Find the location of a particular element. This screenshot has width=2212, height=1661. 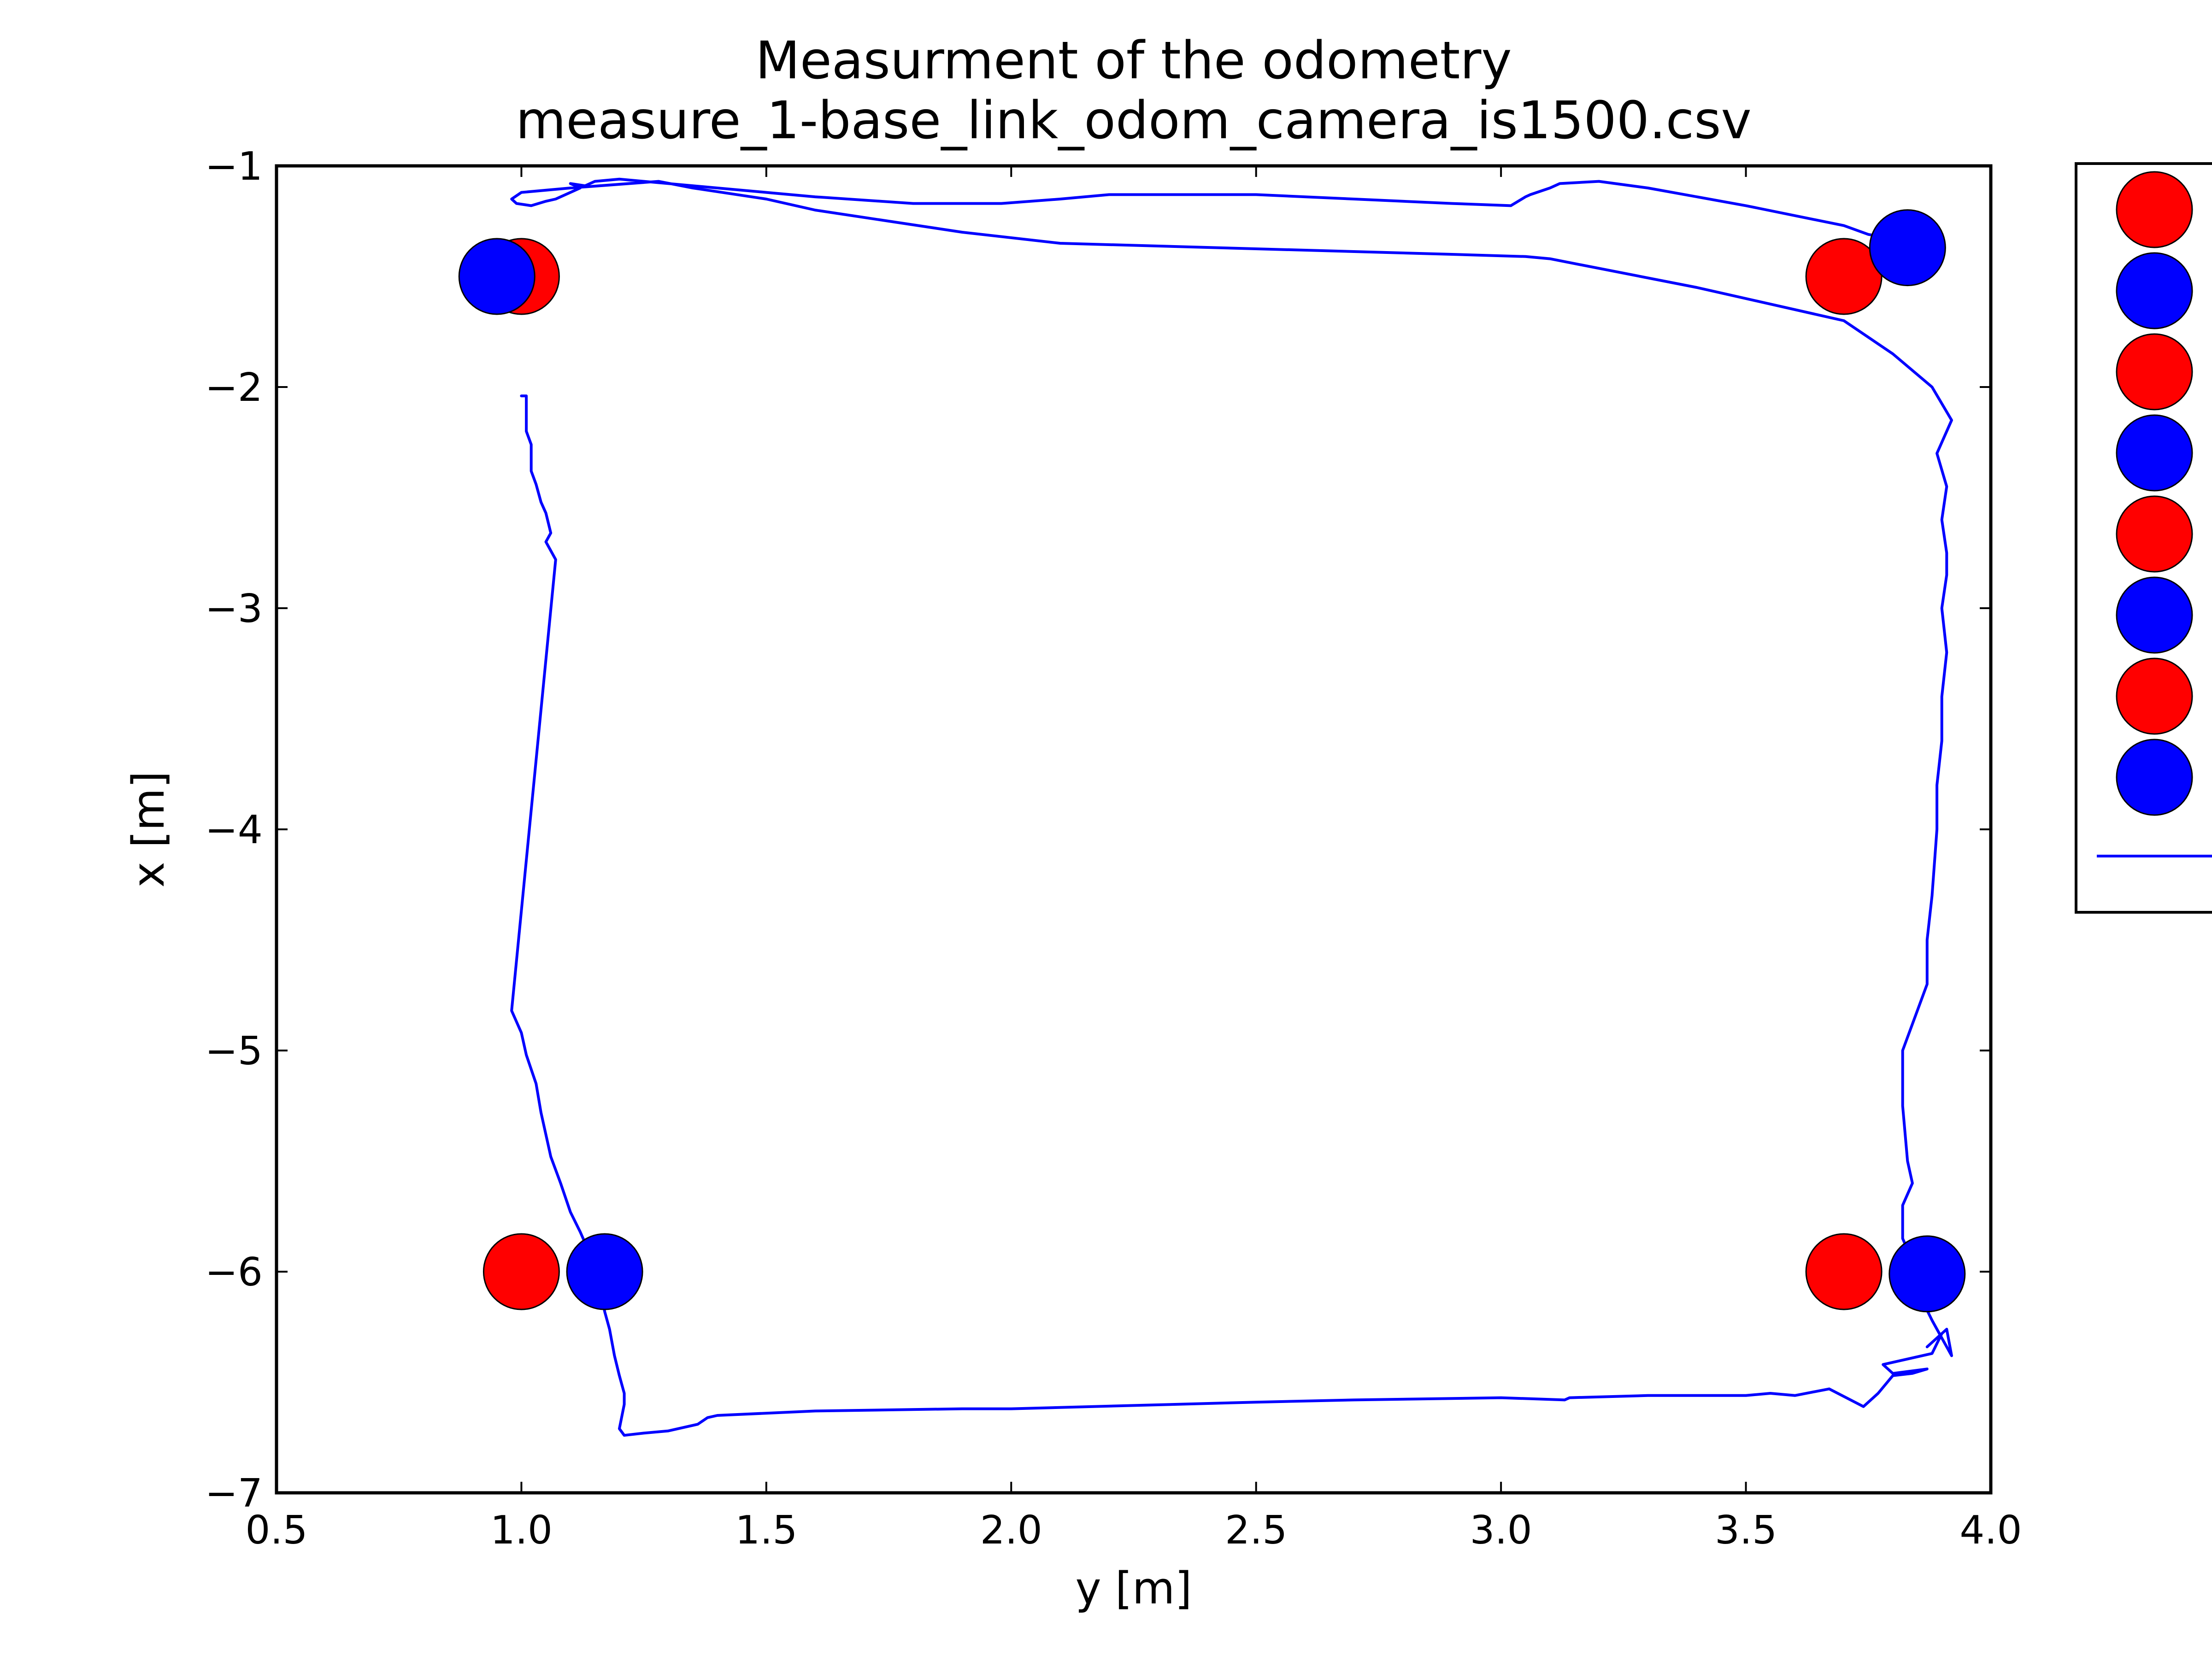

chart-title: Measurment of the odometry is located at coordinates (1133, 61).